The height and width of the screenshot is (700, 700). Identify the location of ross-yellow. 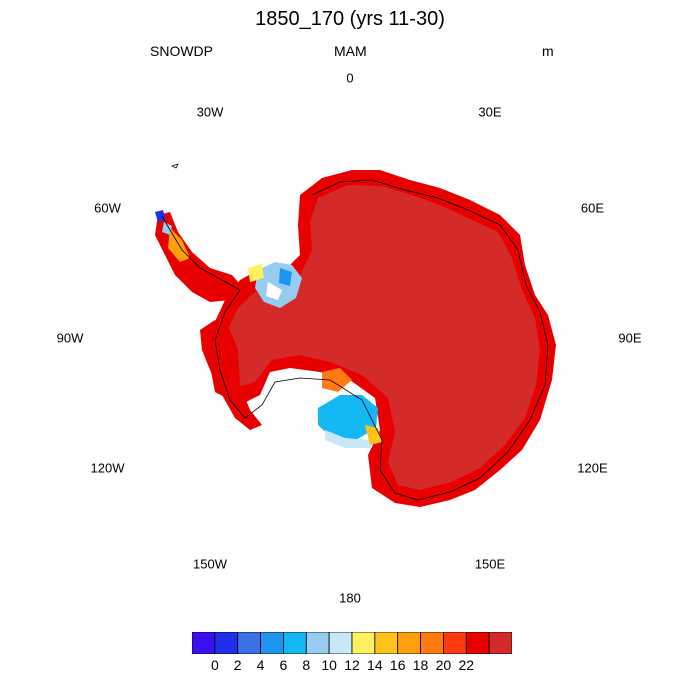
(373, 435).